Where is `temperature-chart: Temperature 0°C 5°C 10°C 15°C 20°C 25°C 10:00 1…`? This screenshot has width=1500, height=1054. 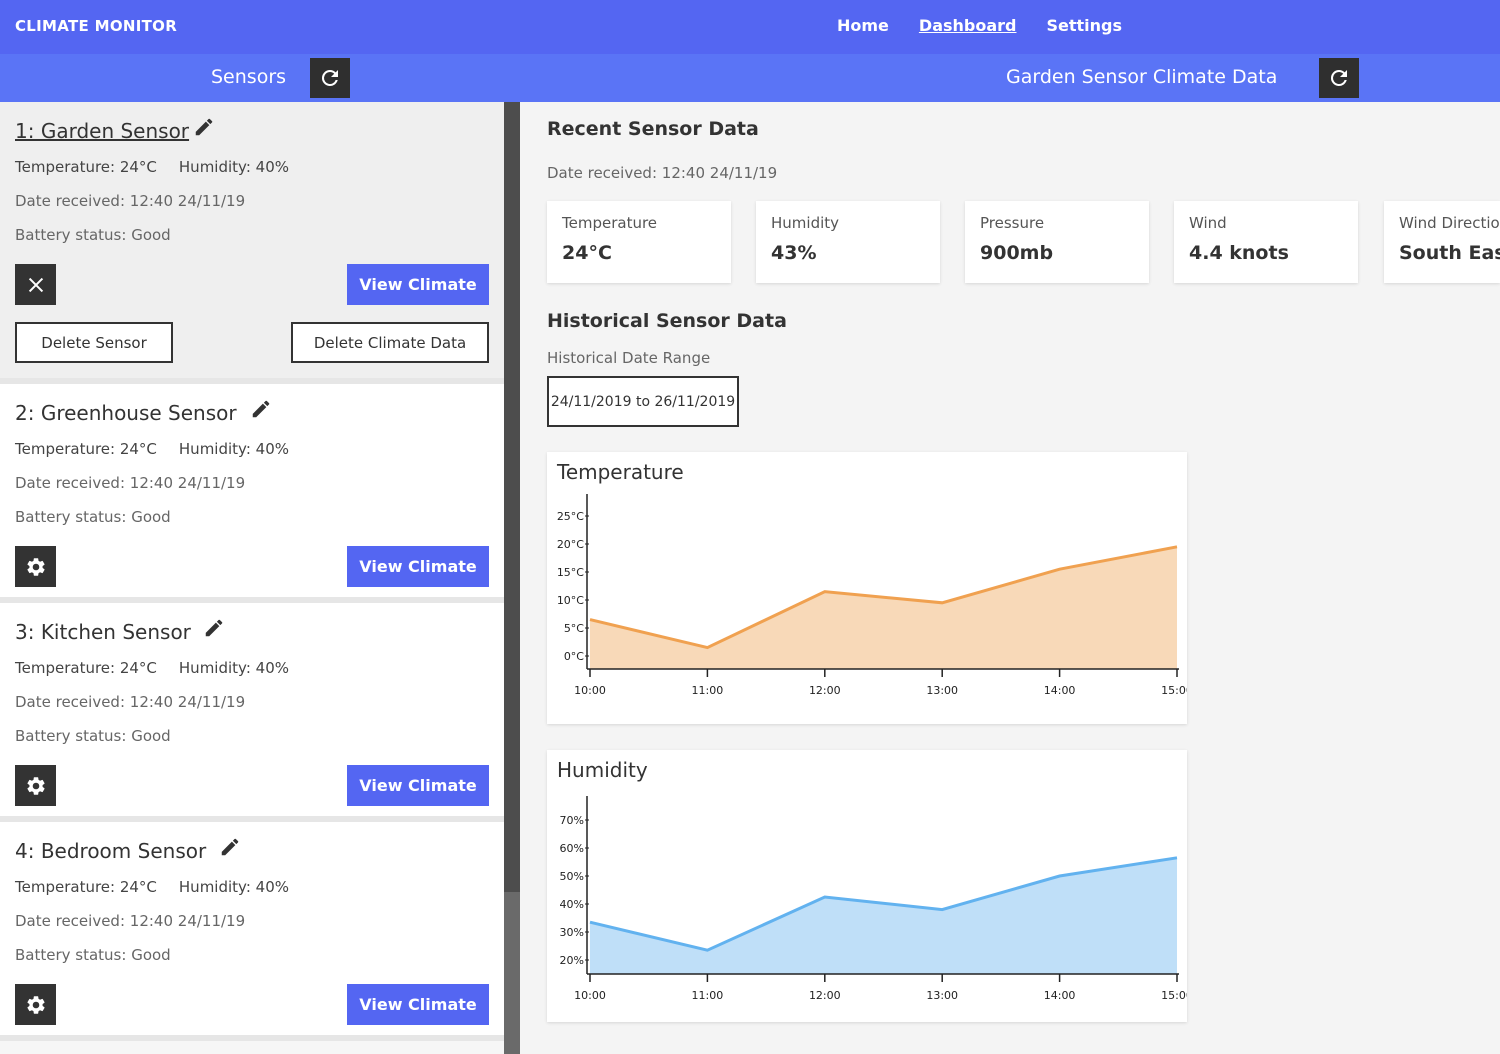 temperature-chart: Temperature 0°C 5°C 10°C 15°C 20°C 25°C 10:00 1… is located at coordinates (867, 588).